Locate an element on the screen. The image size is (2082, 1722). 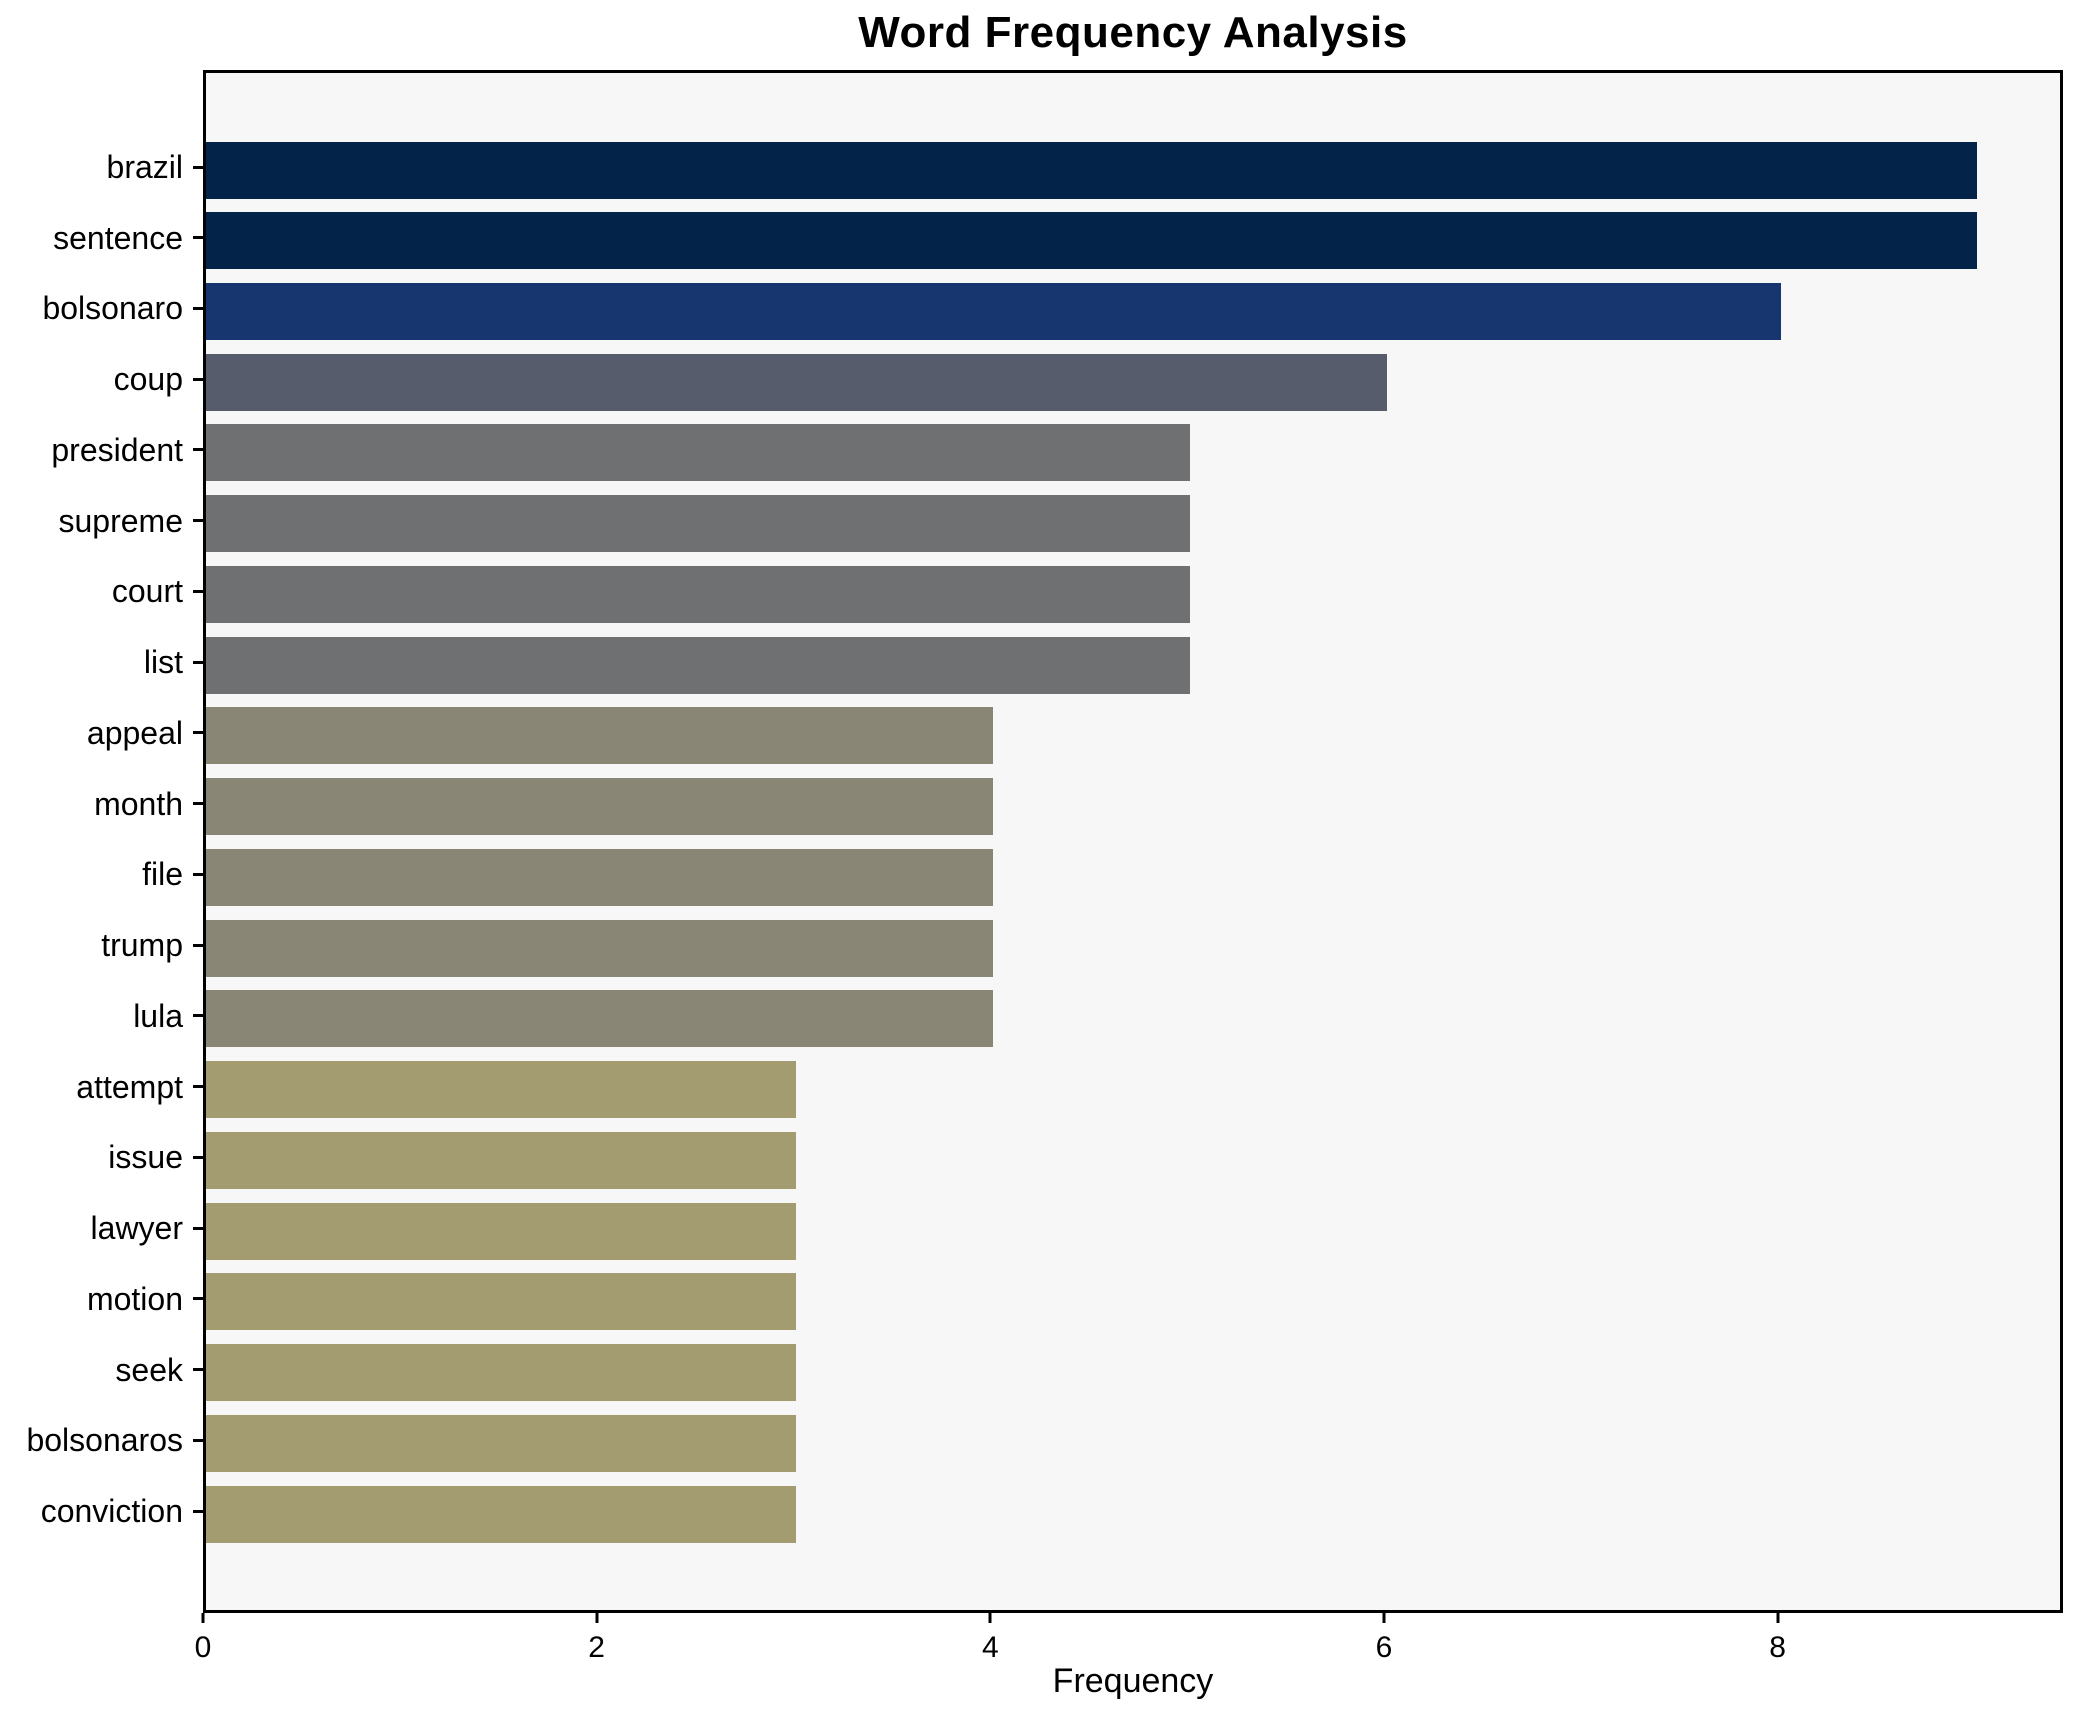
y-tick-label-trump: trump is located at coordinates (142, 945).